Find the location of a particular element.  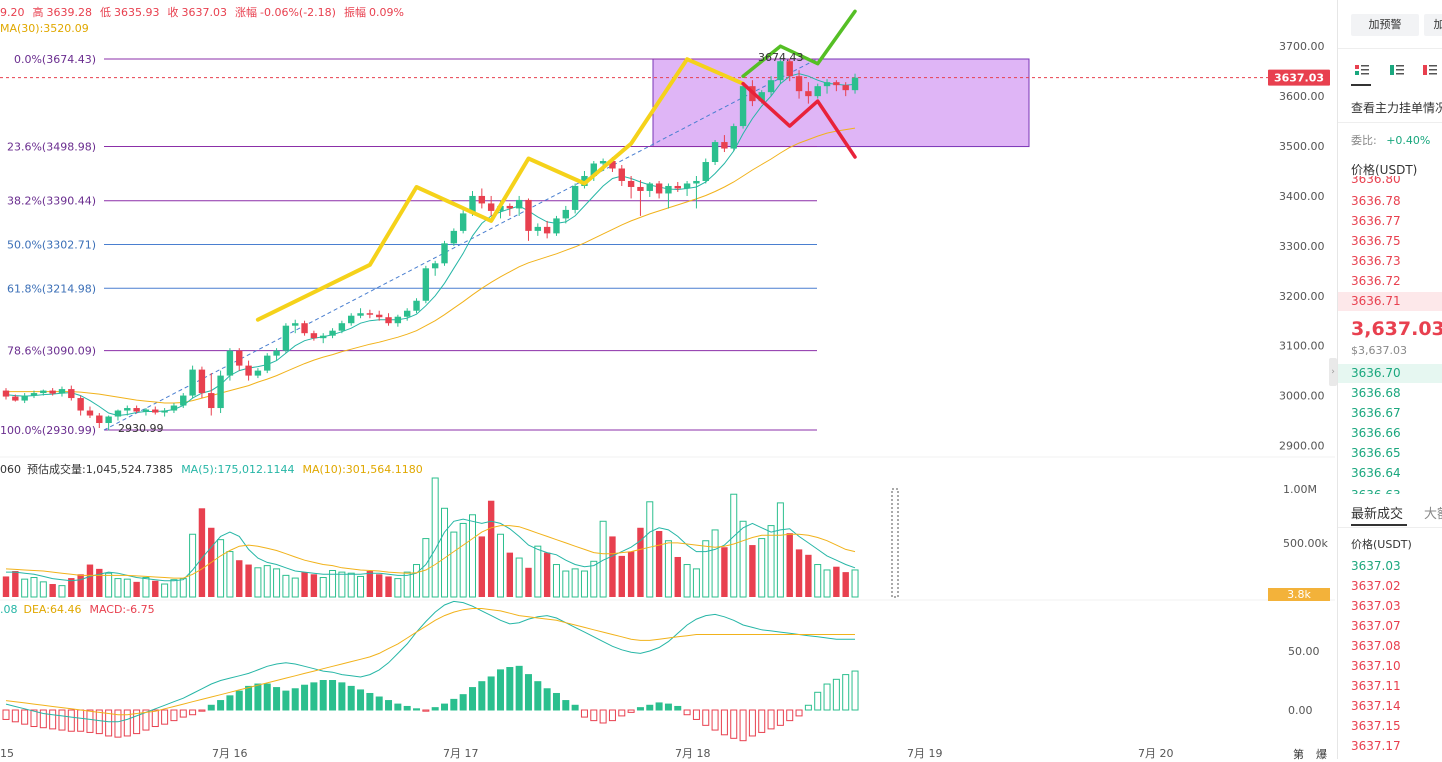

ask-price-row: 3636.78 is located at coordinates (1376, 201).